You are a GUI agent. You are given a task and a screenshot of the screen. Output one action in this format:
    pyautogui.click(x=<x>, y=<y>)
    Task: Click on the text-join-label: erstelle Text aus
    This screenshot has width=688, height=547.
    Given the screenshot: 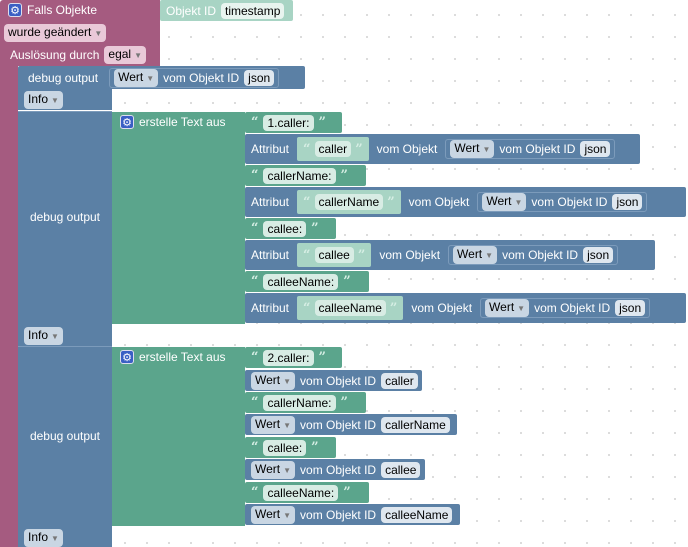 What is the action you would take?
    pyautogui.click(x=182, y=122)
    